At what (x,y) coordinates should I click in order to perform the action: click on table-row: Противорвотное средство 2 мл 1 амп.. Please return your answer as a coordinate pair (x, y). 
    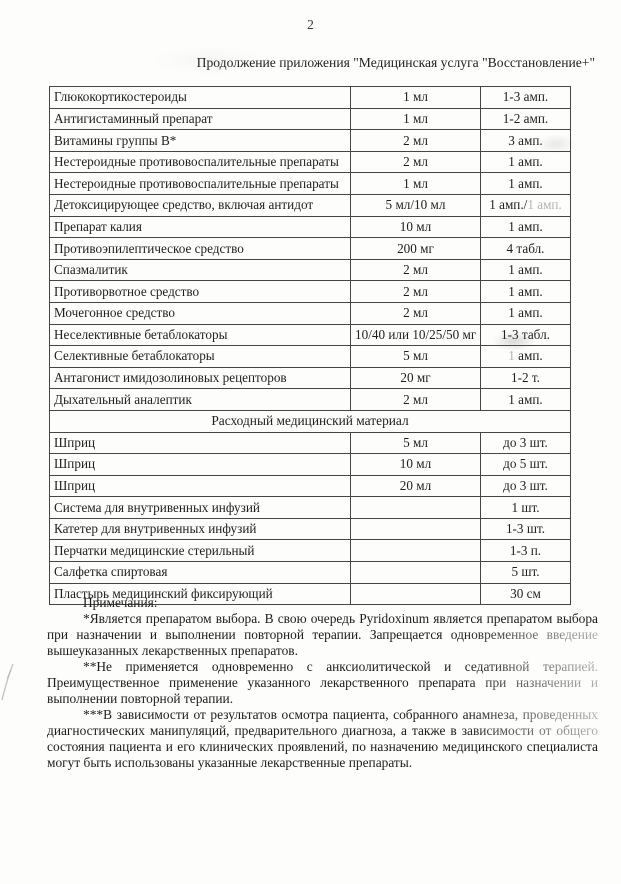
    Looking at the image, I should click on (310, 291).